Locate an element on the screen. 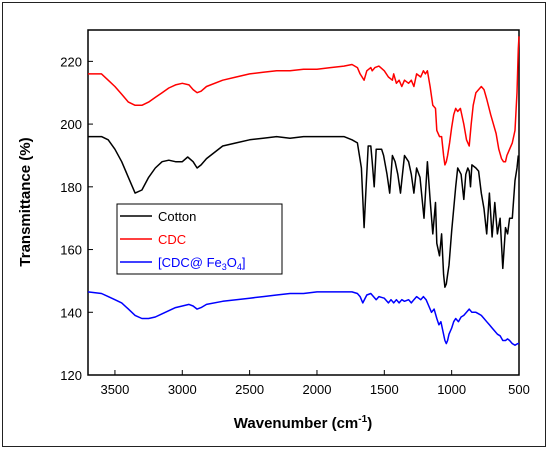 This screenshot has width=550, height=451. legend-label-cdc-fe3o4-sub2: 4 is located at coordinates (239, 267).